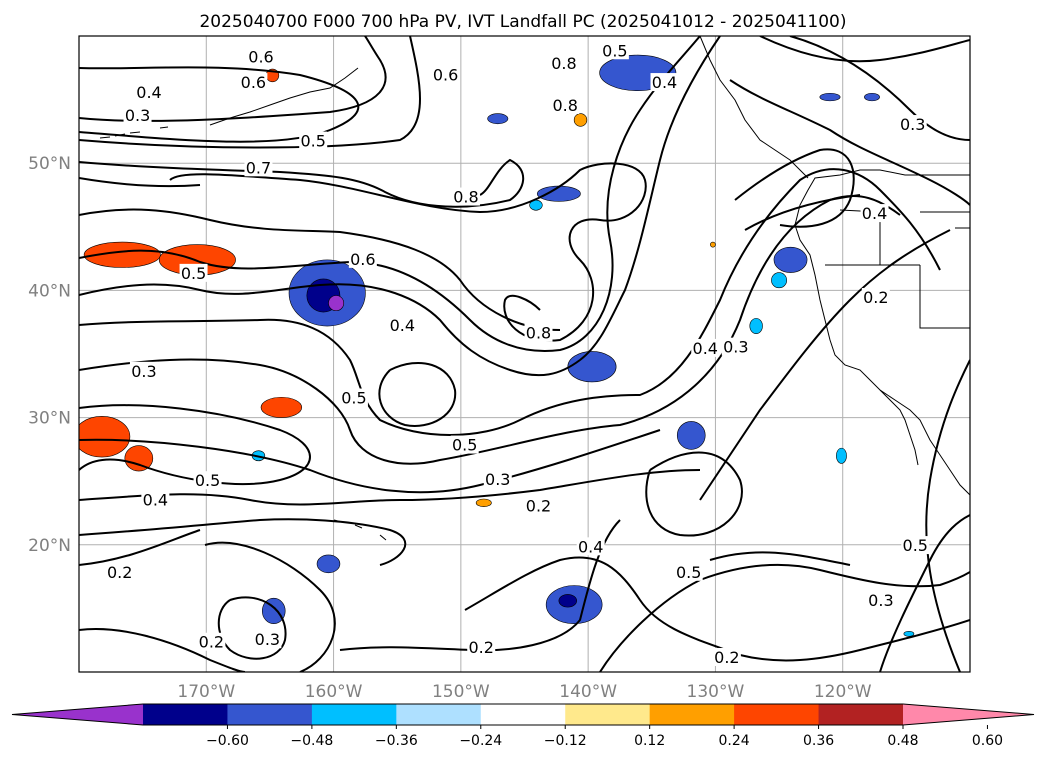 The height and width of the screenshot is (765, 1047). Describe the element at coordinates (480, 741) in the screenshot. I see `colorbar-tick-label: −0.24` at that location.